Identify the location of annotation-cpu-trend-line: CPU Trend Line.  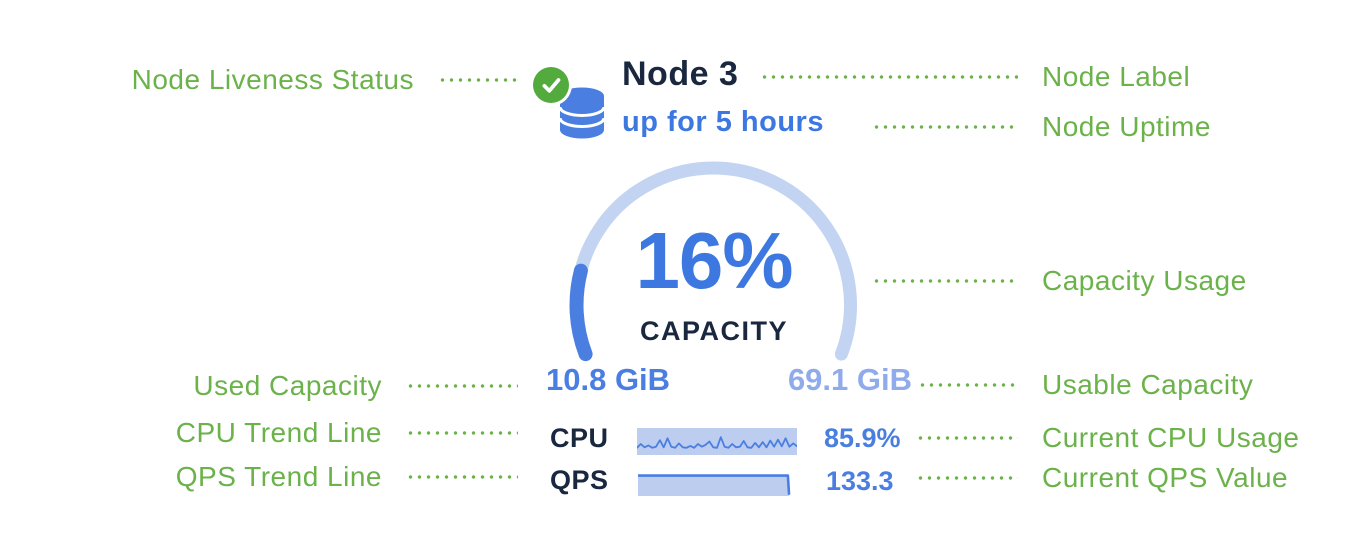
(347, 433).